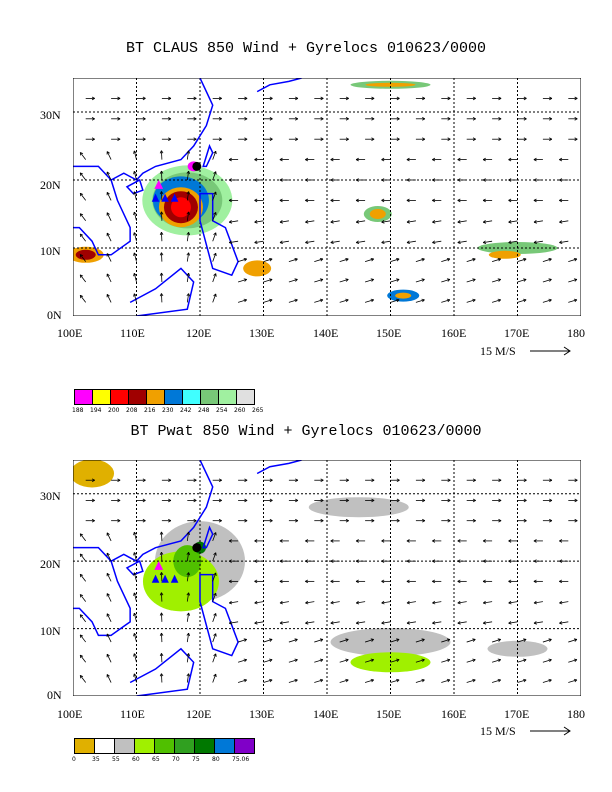  I want to click on legend-label: 70, so click(176, 759).